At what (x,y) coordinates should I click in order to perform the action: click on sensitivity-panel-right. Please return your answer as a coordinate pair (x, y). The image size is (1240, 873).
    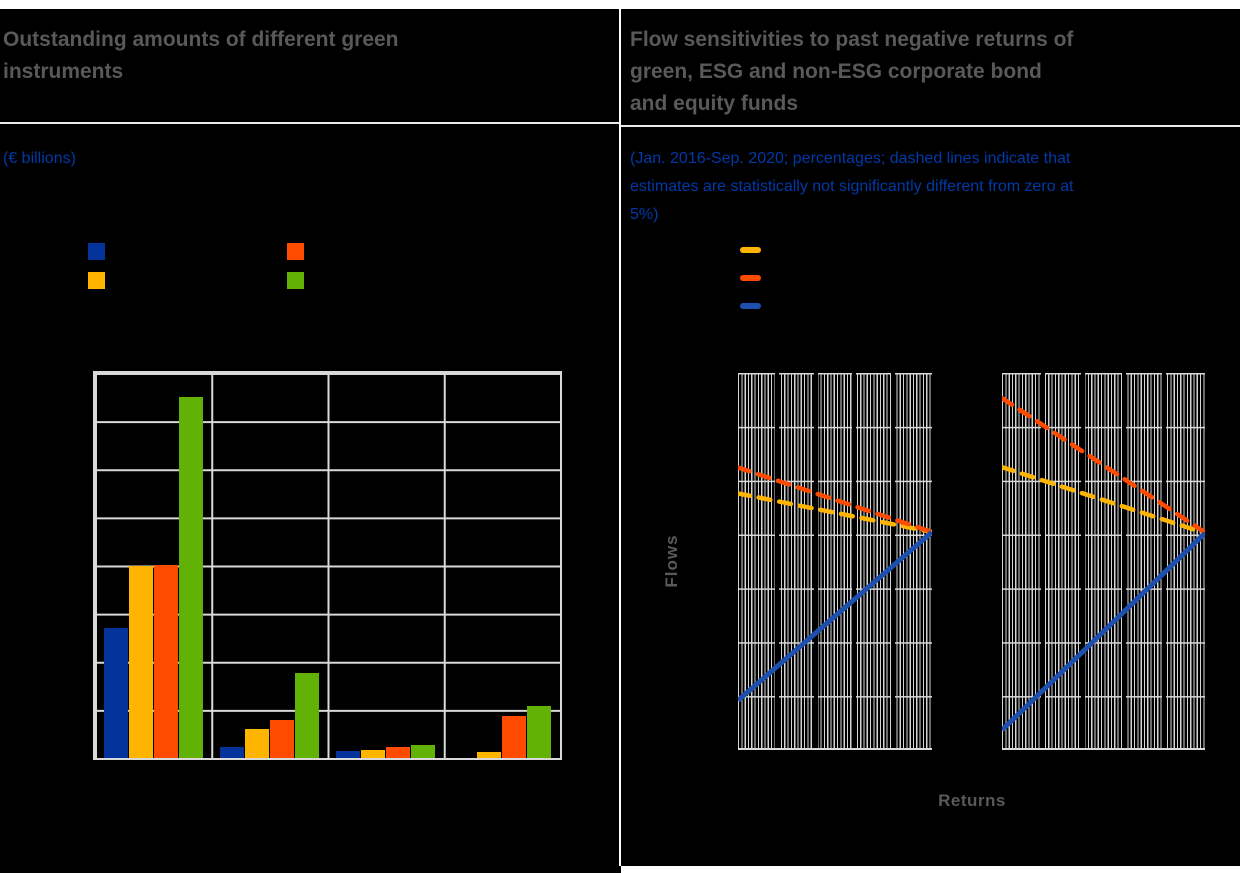
    Looking at the image, I should click on (1103, 561).